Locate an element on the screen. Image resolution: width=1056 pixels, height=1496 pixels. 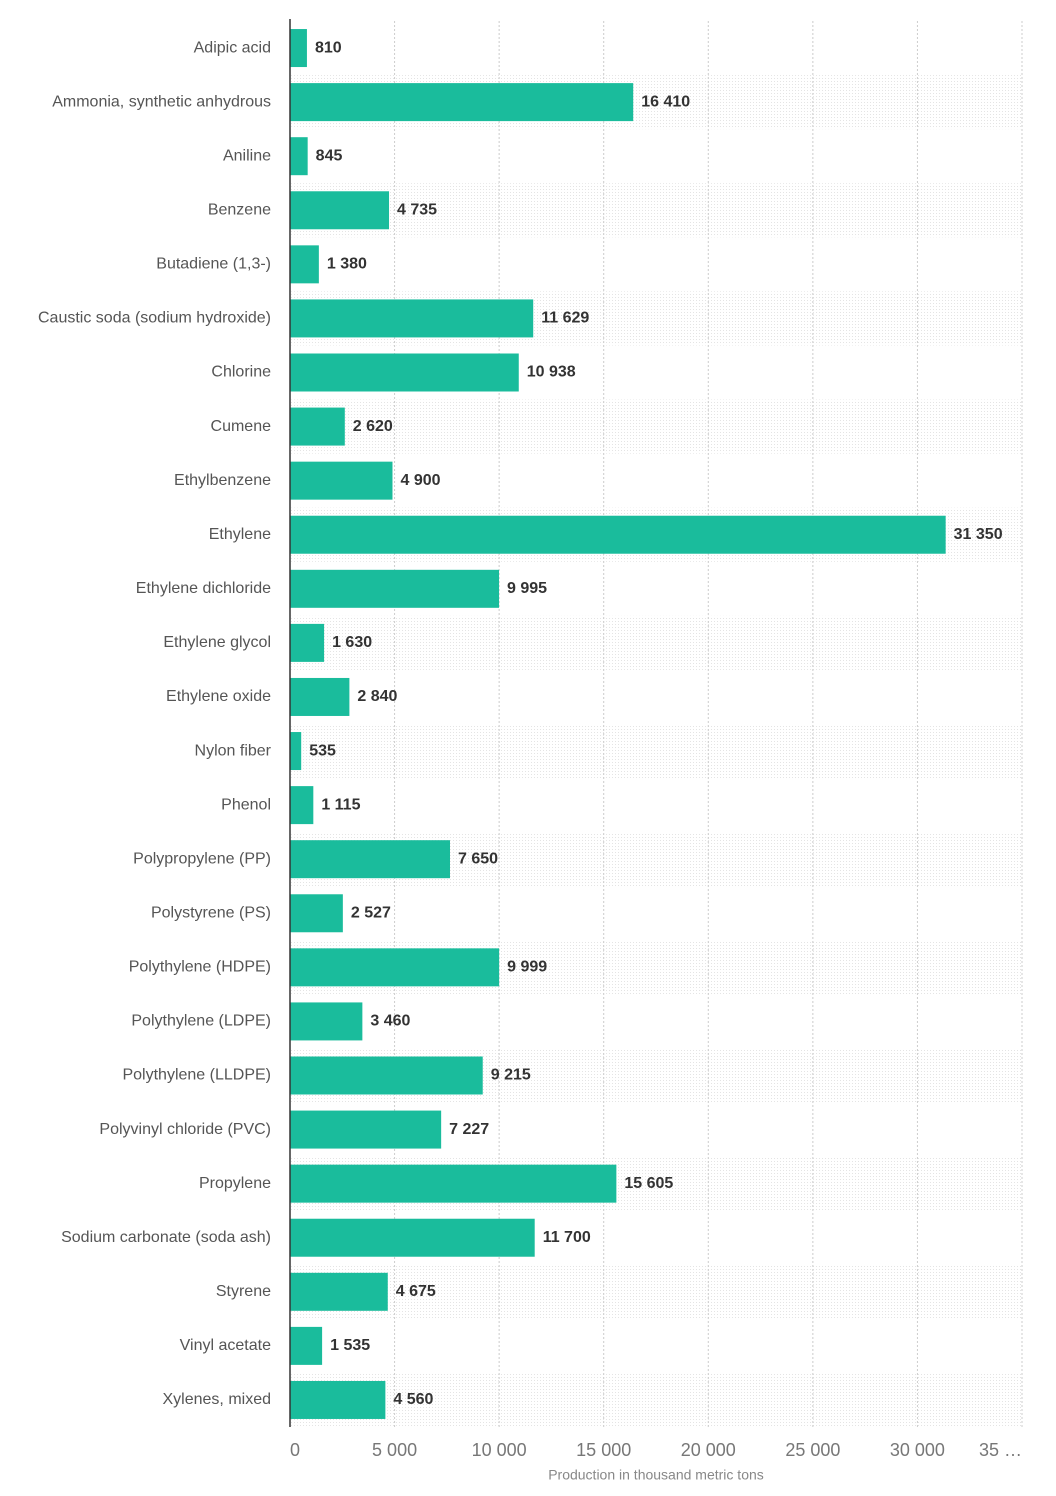
value-label: 2 840 is located at coordinates (377, 696).